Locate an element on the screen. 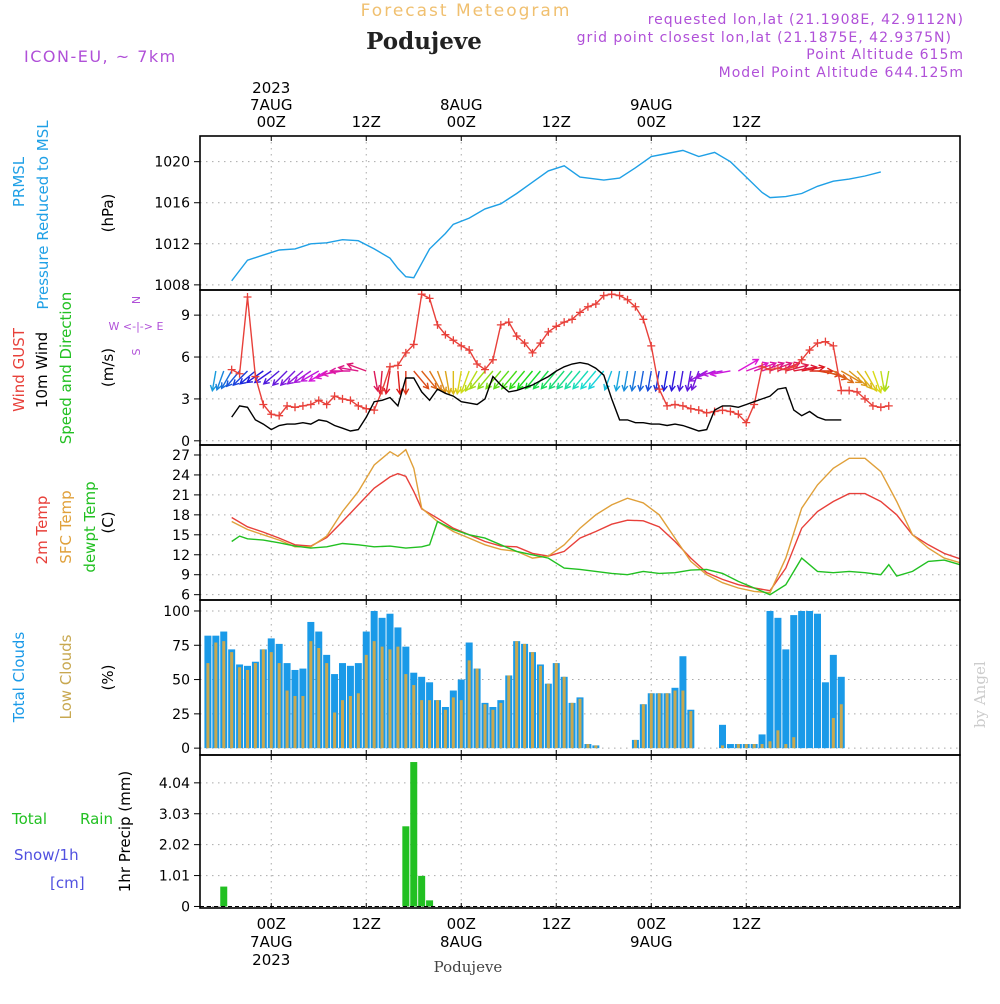  total-cloud-bar is located at coordinates (762, 741).